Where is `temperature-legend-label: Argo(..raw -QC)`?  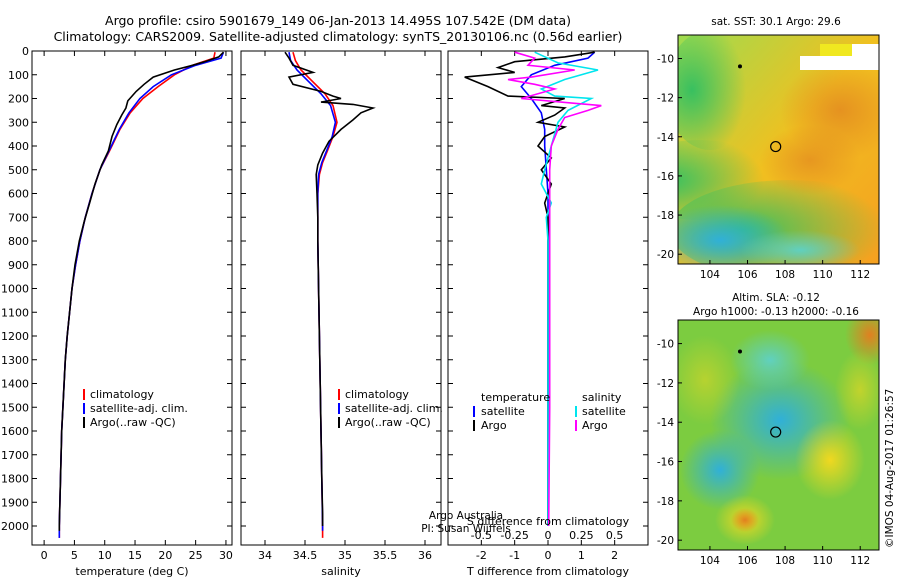 temperature-legend-label: Argo(..raw -QC) is located at coordinates (133, 422).